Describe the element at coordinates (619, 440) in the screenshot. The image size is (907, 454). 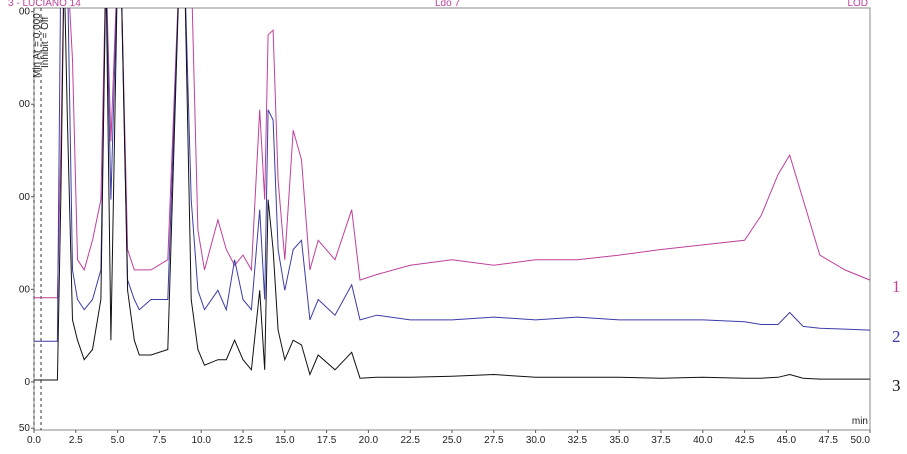
I see `x-tick-label: 35.0` at that location.